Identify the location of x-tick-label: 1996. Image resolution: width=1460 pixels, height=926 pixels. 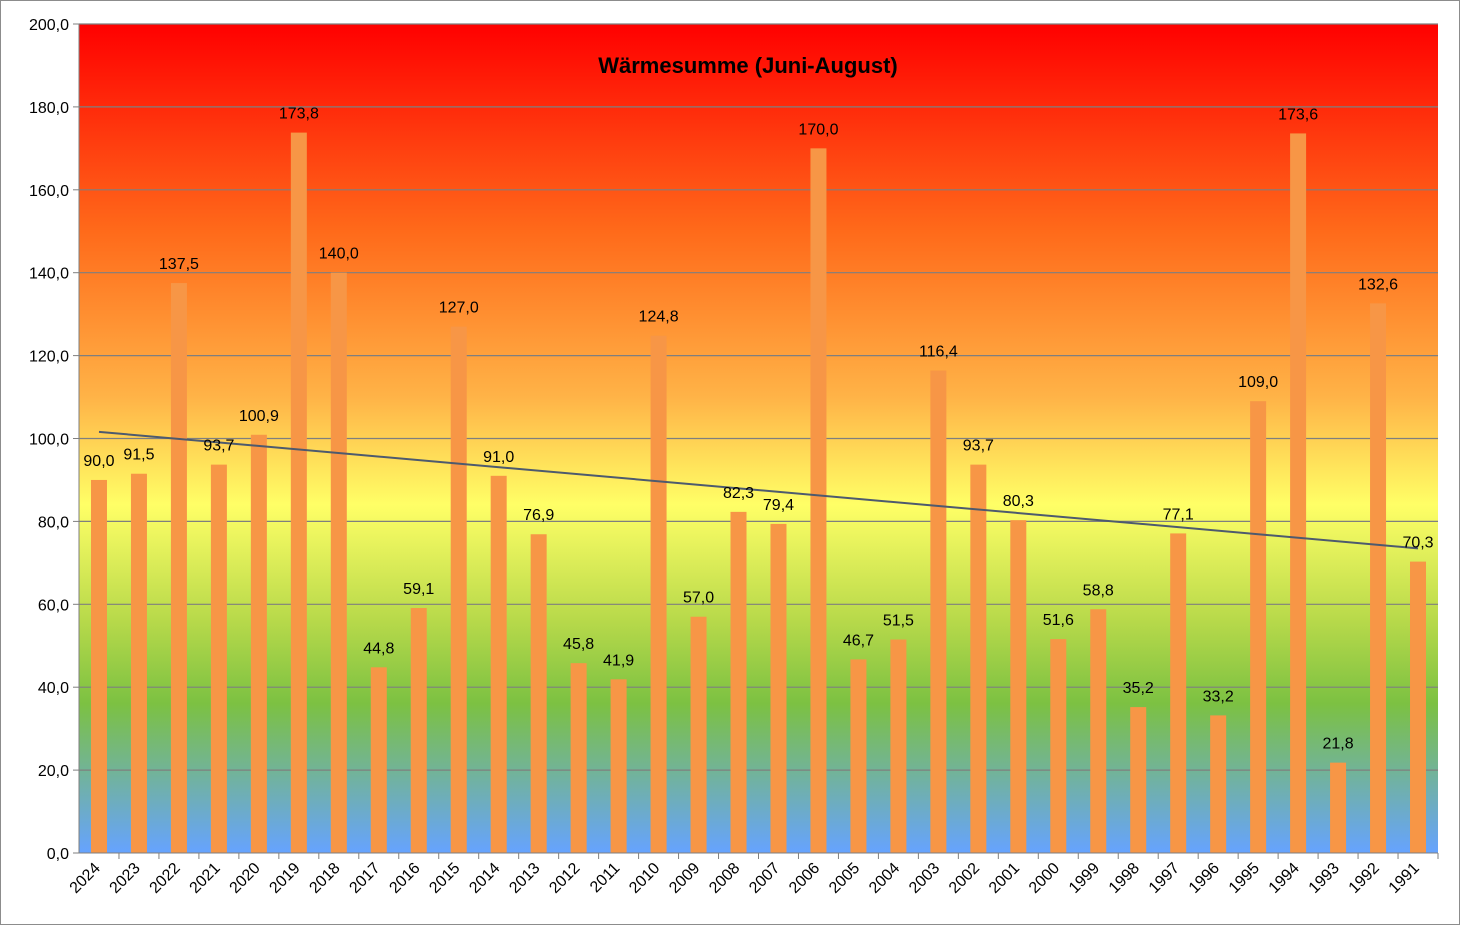
(1204, 878).